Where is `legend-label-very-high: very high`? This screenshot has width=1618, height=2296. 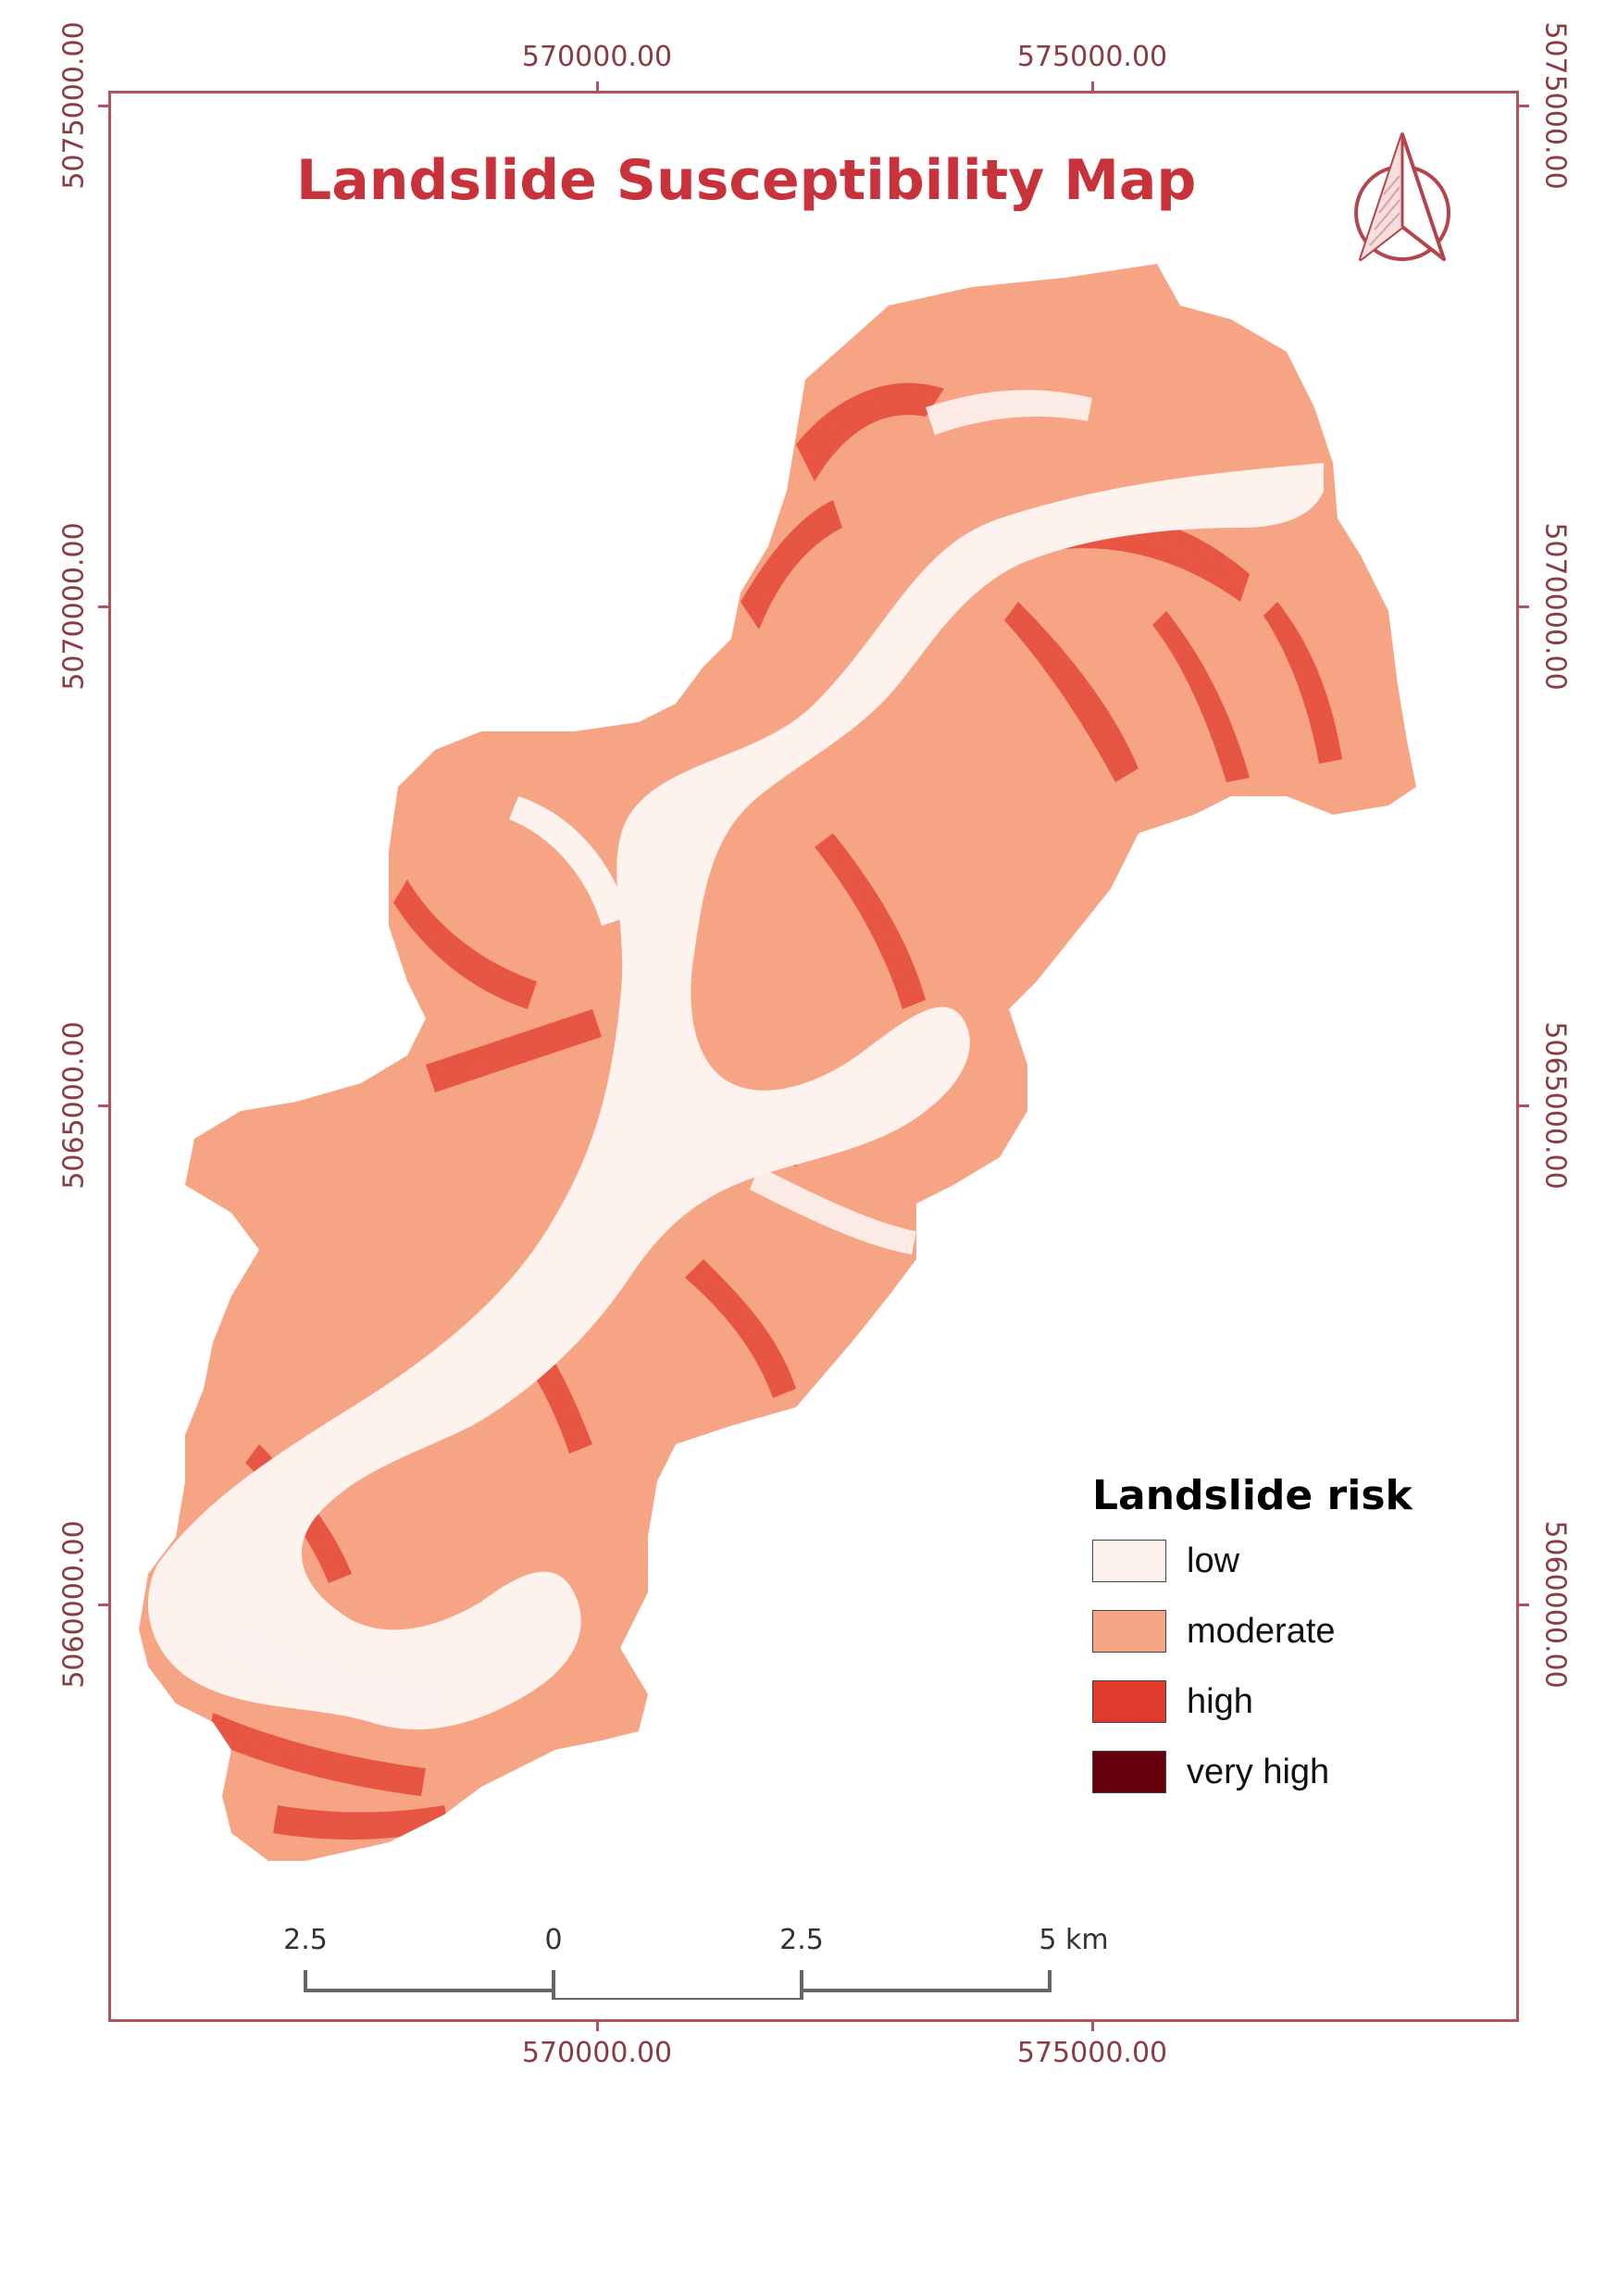
legend-label-very-high: very high is located at coordinates (1258, 1771).